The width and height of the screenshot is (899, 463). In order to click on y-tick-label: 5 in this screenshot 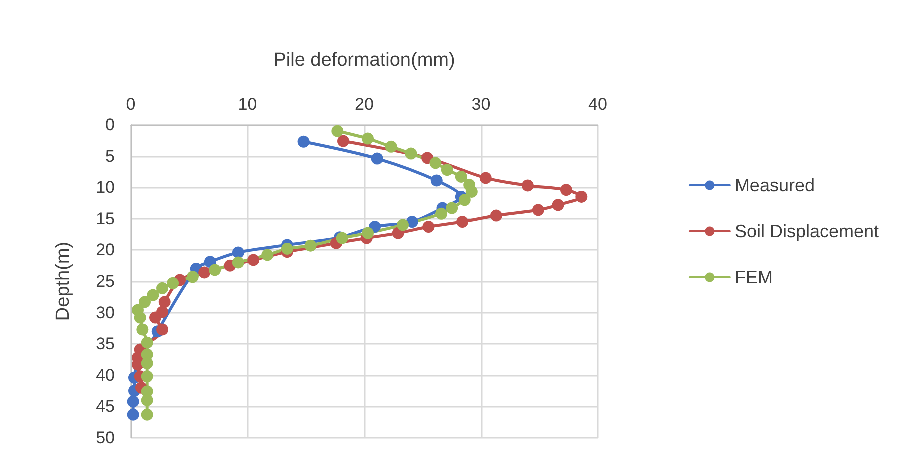, I will do `click(110, 156)`.